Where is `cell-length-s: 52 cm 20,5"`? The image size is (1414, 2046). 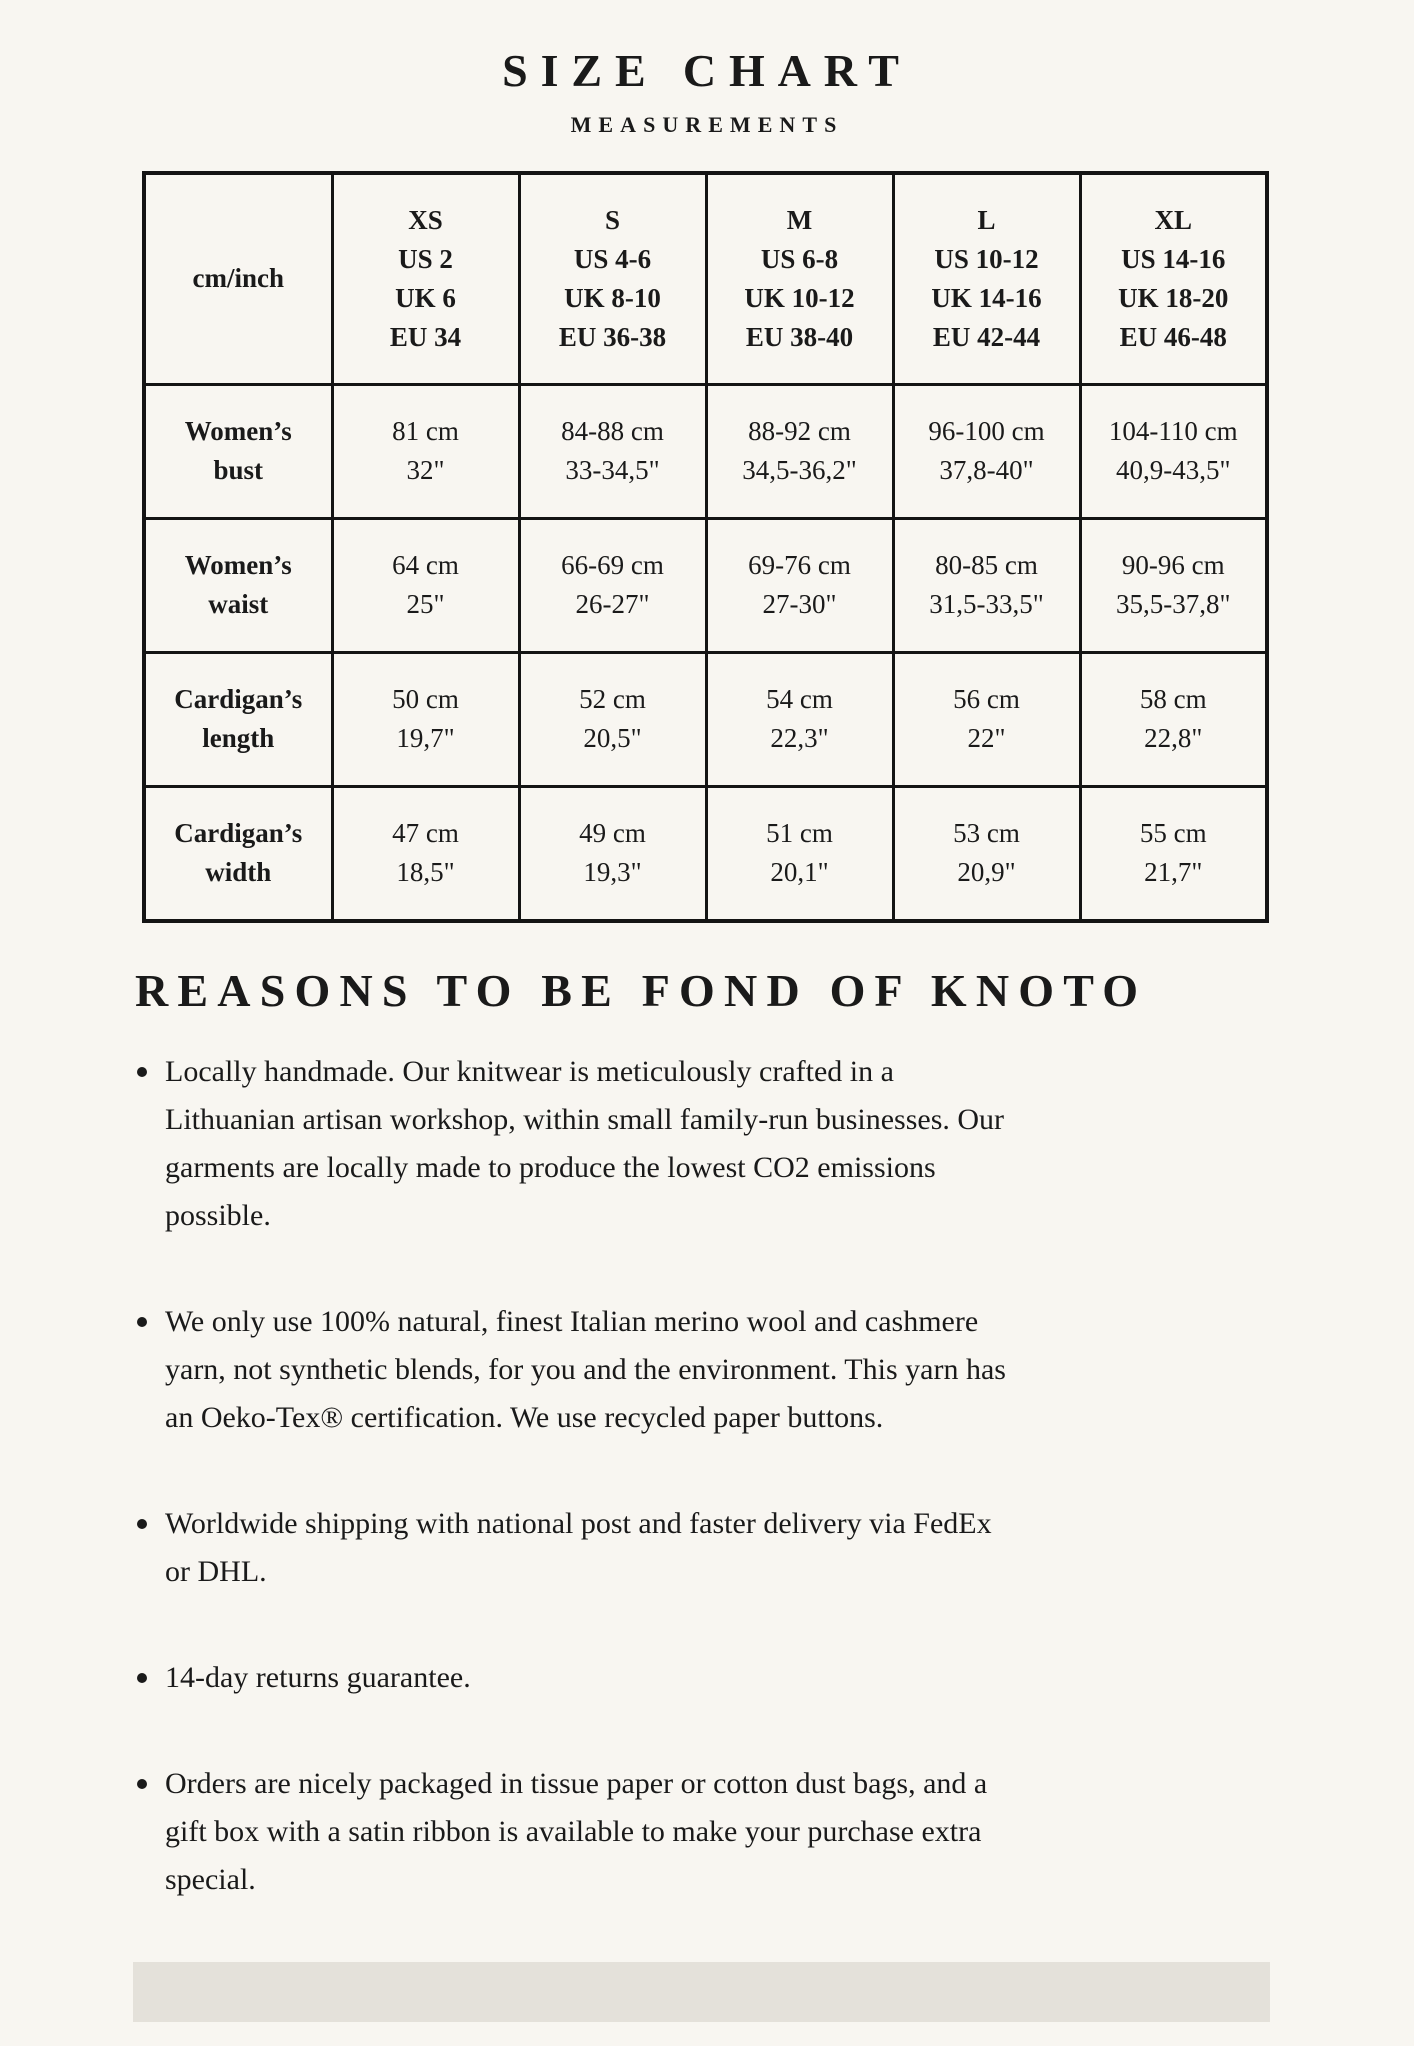 cell-length-s: 52 cm 20,5" is located at coordinates (612, 719).